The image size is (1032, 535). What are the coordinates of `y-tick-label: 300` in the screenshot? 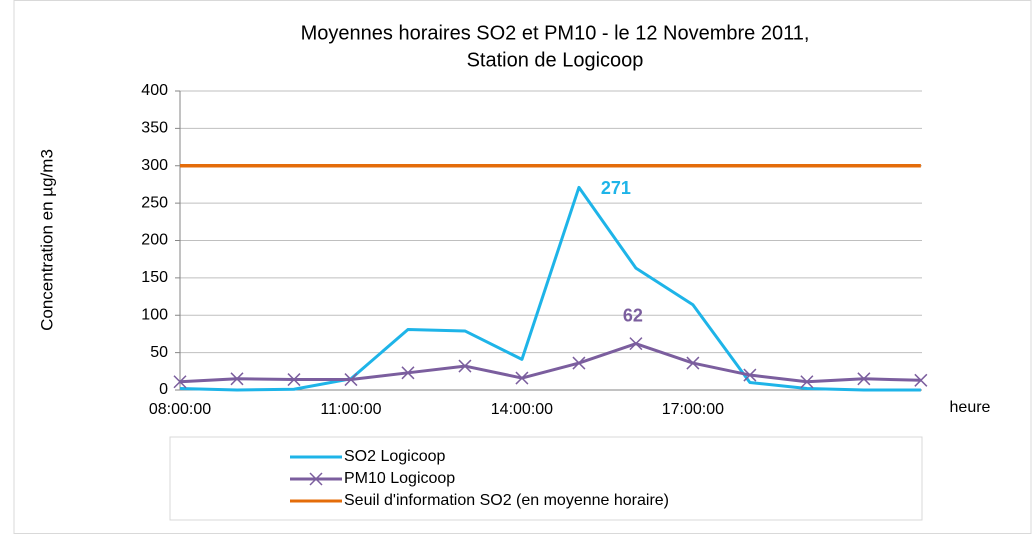 It's located at (154, 165).